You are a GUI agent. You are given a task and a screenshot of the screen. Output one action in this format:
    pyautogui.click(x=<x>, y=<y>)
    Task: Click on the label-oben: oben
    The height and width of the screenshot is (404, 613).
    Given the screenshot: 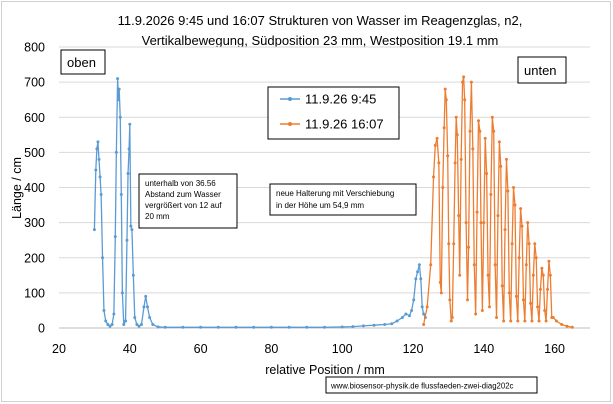 What is the action you would take?
    pyautogui.click(x=81, y=62)
    